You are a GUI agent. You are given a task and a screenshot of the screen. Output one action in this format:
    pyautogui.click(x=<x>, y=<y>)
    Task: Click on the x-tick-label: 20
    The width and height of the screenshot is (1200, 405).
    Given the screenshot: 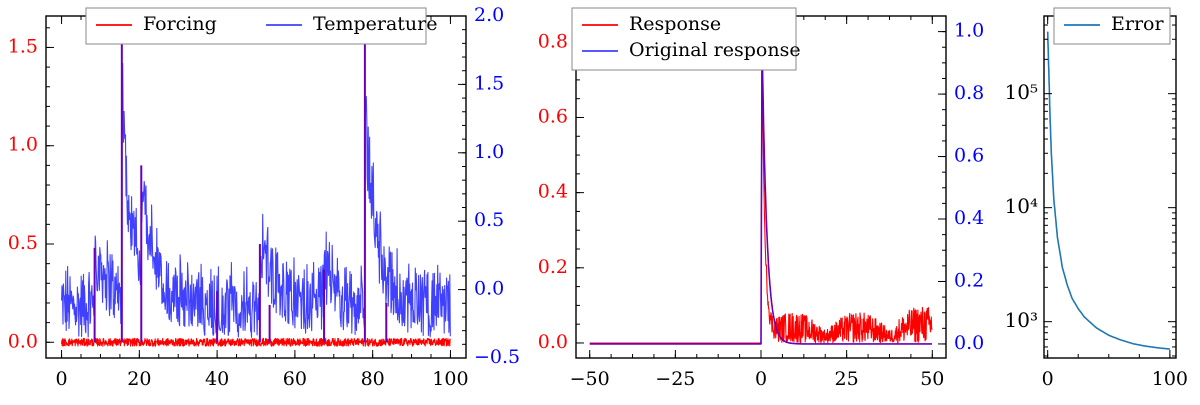 What is the action you would take?
    pyautogui.click(x=139, y=379)
    